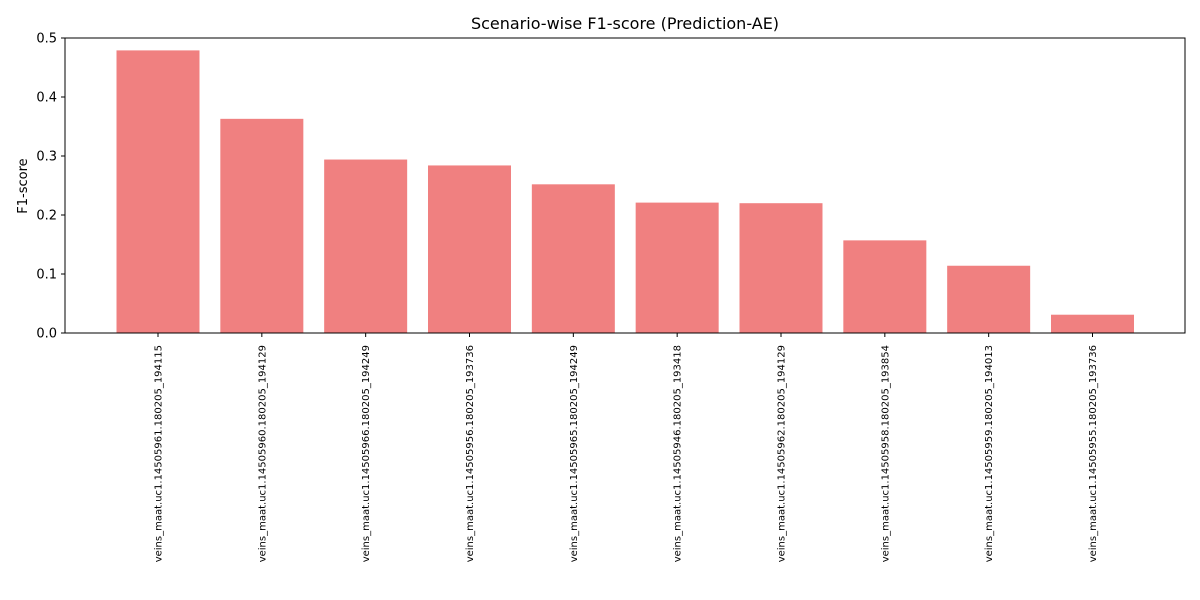  Describe the element at coordinates (46, 216) in the screenshot. I see `y-tick-label: 0.2` at that location.